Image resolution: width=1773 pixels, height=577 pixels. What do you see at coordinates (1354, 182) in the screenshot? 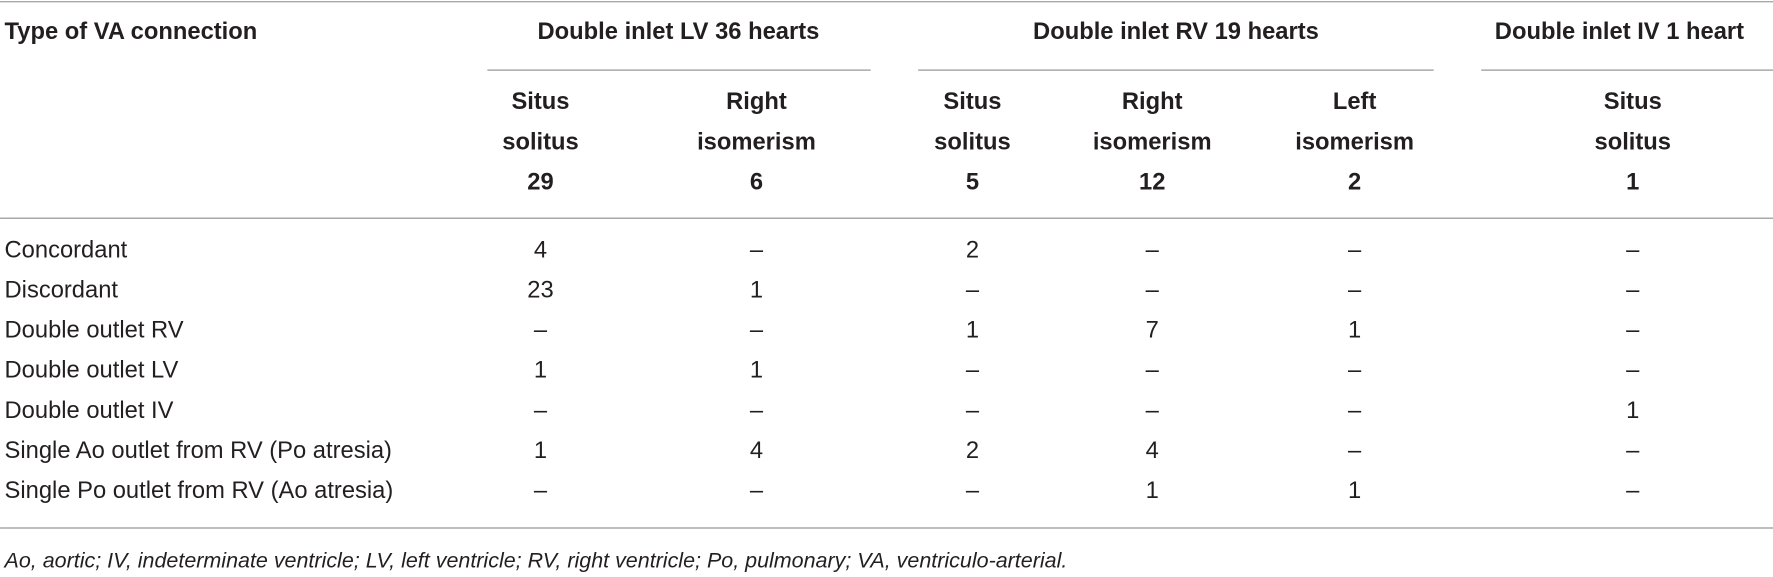
I see `subheader-count: 2` at bounding box center [1354, 182].